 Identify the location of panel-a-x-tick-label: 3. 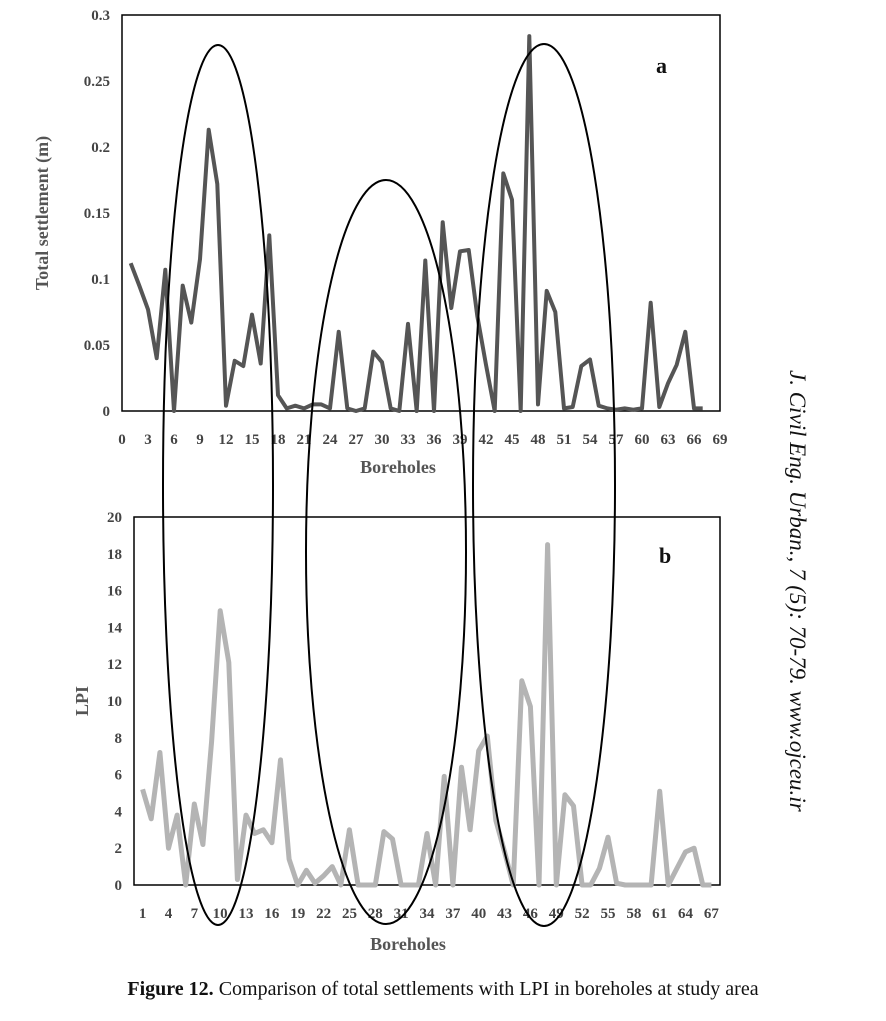
(148, 440).